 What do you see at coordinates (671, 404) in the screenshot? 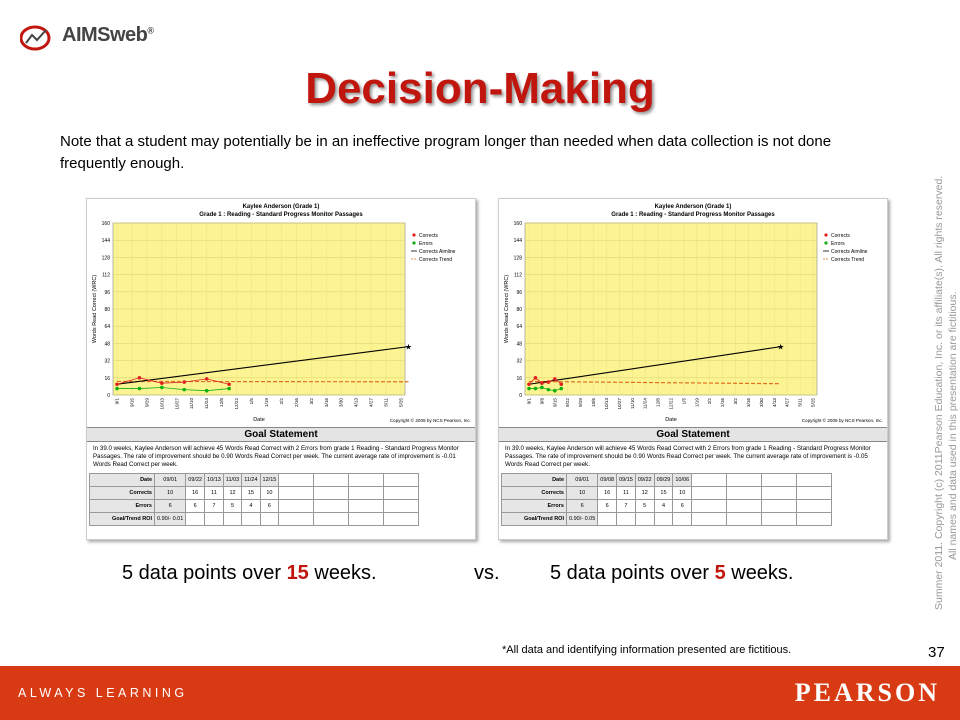
I see `x-tick-label: 12/22` at bounding box center [671, 404].